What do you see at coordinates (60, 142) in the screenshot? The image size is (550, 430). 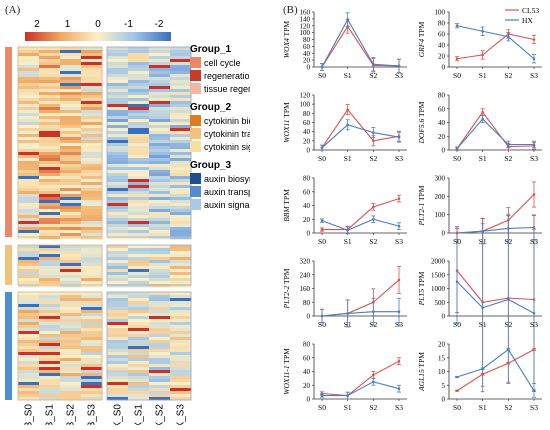 I see `block-outline` at bounding box center [60, 142].